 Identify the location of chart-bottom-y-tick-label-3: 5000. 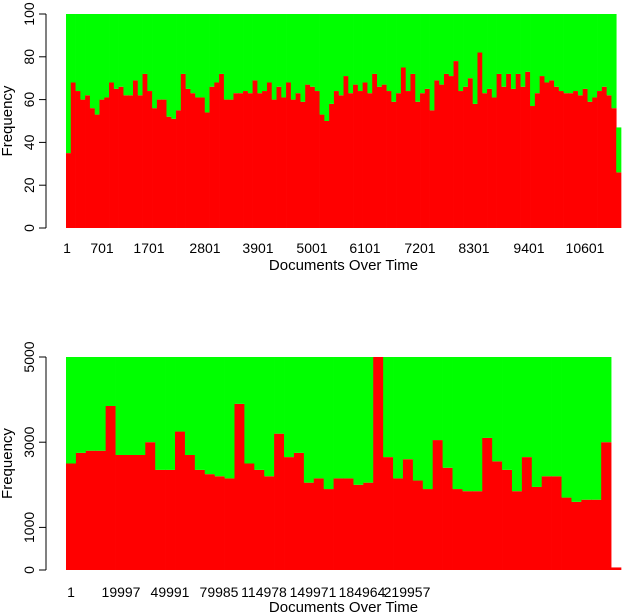
(29, 356).